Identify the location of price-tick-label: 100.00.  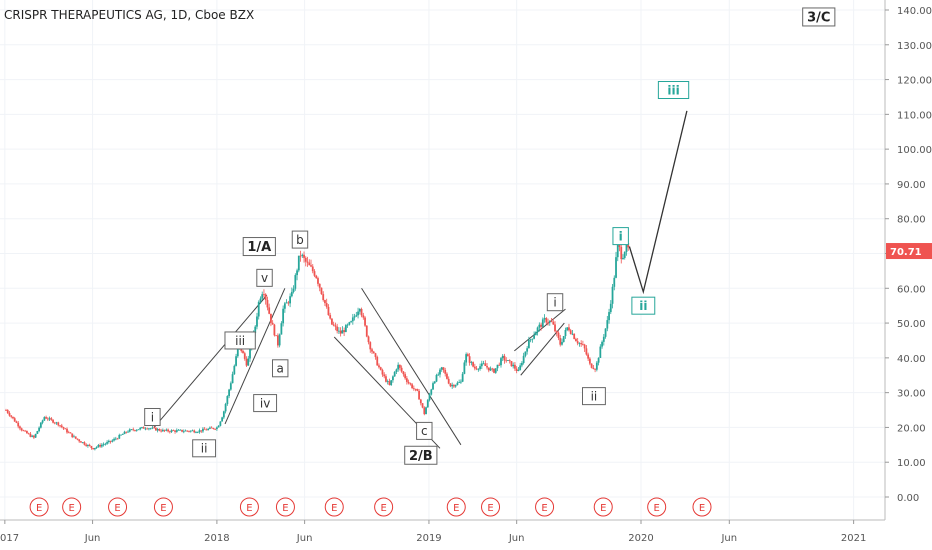
(914, 150).